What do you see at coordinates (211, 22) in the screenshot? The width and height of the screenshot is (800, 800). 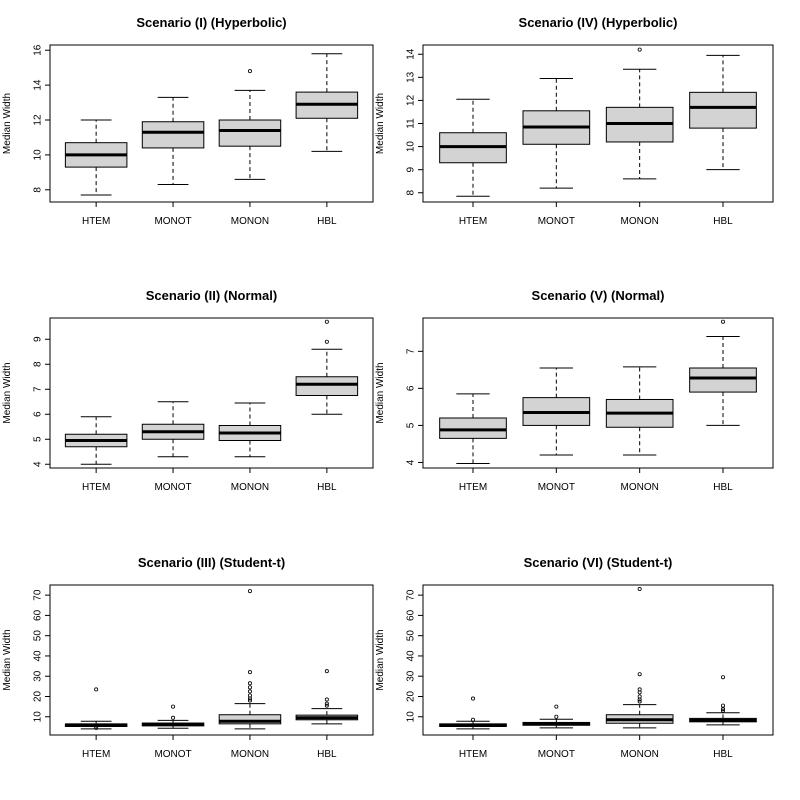 I see `chart-title: Scenario (I) (Hyperbolic)` at bounding box center [211, 22].